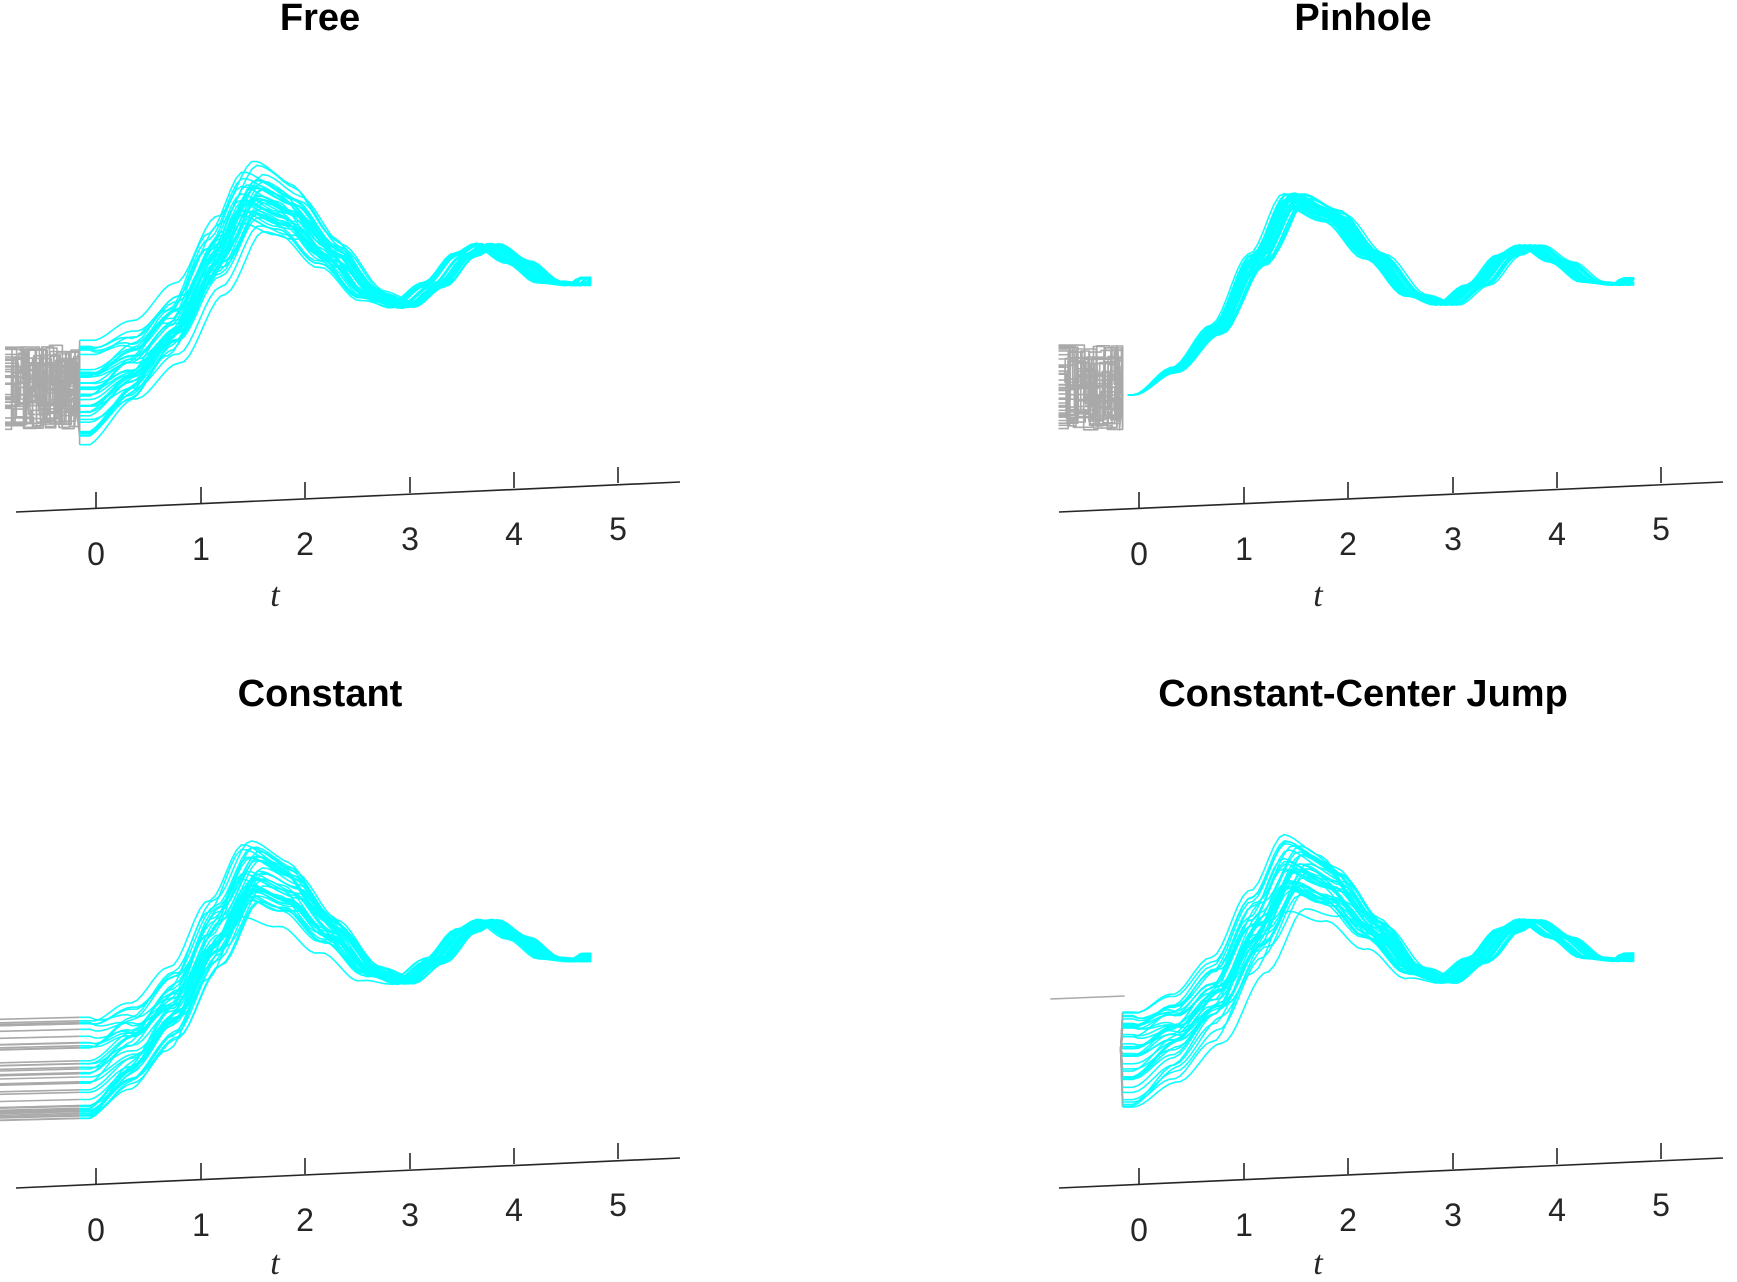 The height and width of the screenshot is (1282, 1737). Describe the element at coordinates (1363, 694) in the screenshot. I see `panel-title: Constant-Center Jump` at that location.